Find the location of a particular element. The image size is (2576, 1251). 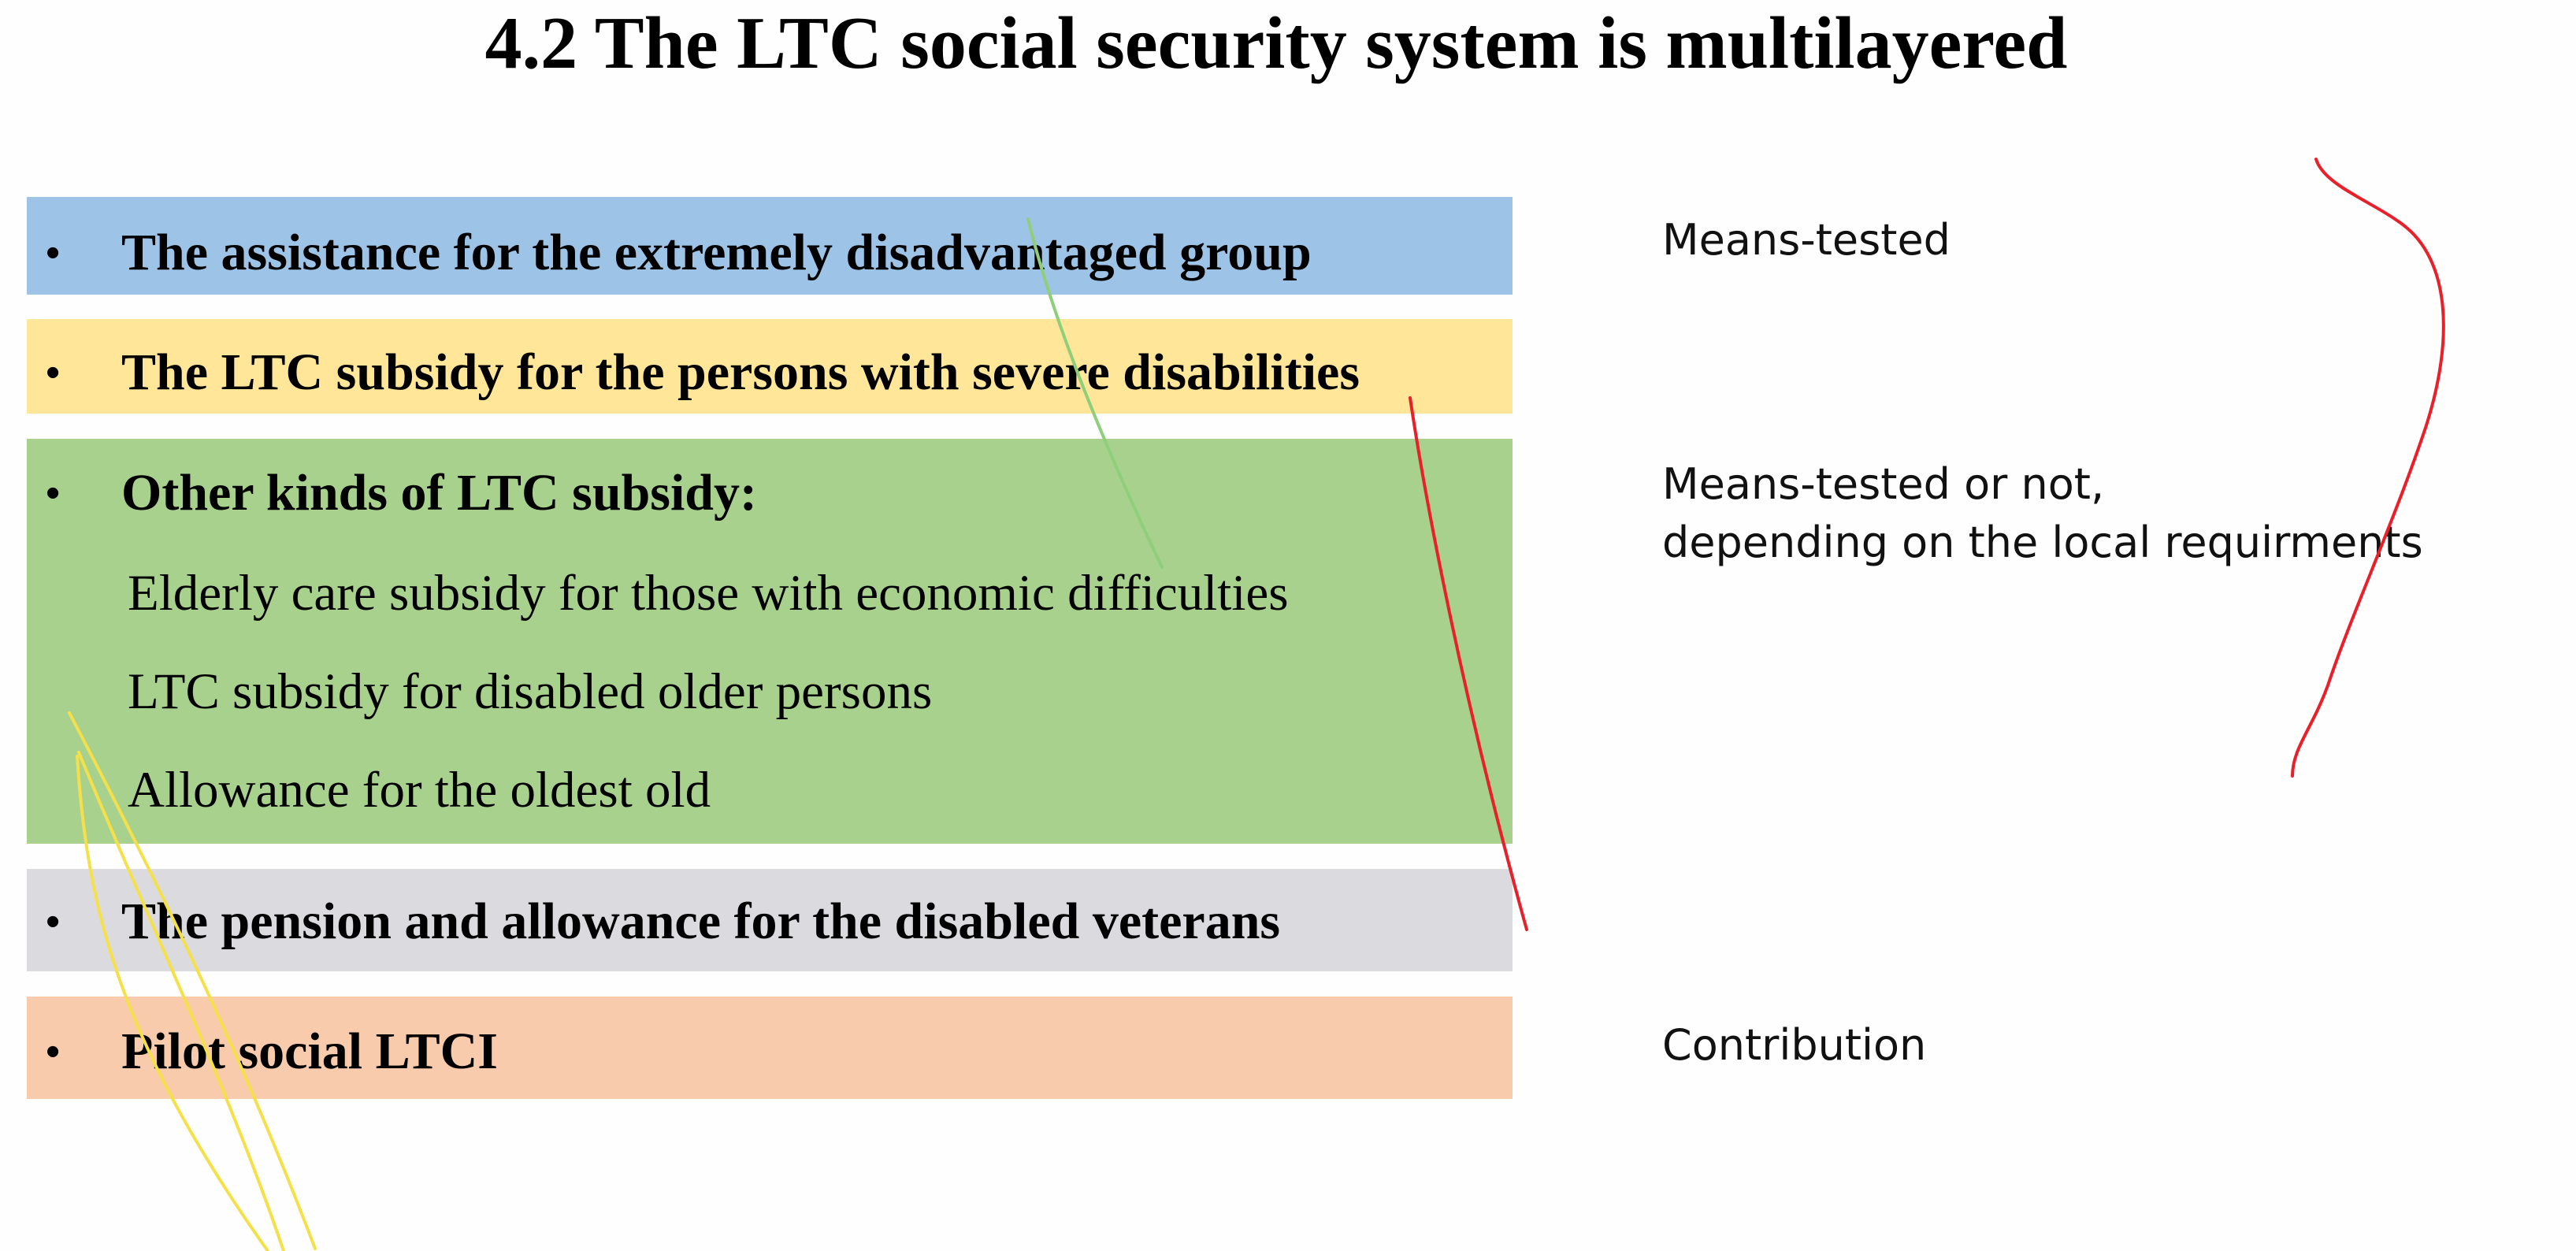

layer-label: Other kinds of LTC subsidy: is located at coordinates (439, 493).